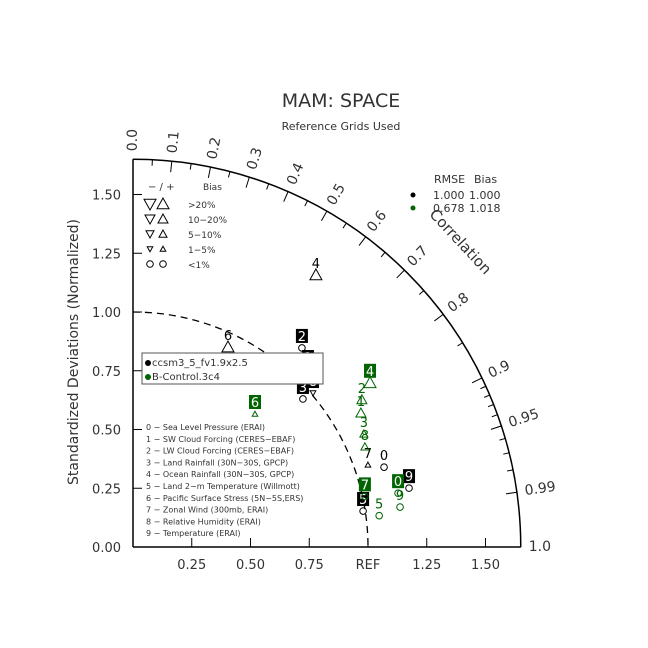 This screenshot has height=648, width=648. What do you see at coordinates (485, 179) in the screenshot?
I see `stats-header-bias: Bias` at bounding box center [485, 179].